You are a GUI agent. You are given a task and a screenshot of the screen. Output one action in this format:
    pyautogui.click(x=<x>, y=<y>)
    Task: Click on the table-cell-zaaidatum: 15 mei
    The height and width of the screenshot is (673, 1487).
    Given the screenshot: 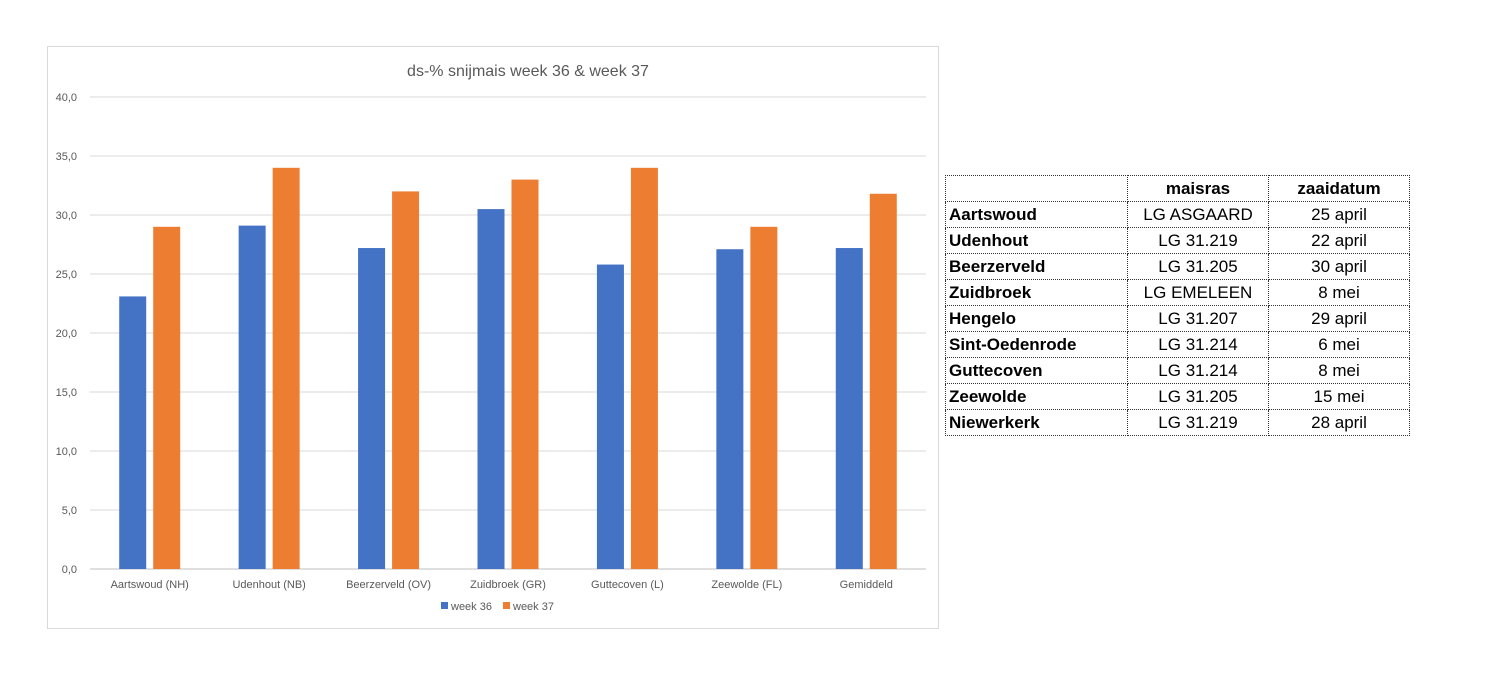 What is the action you would take?
    pyautogui.click(x=1339, y=396)
    